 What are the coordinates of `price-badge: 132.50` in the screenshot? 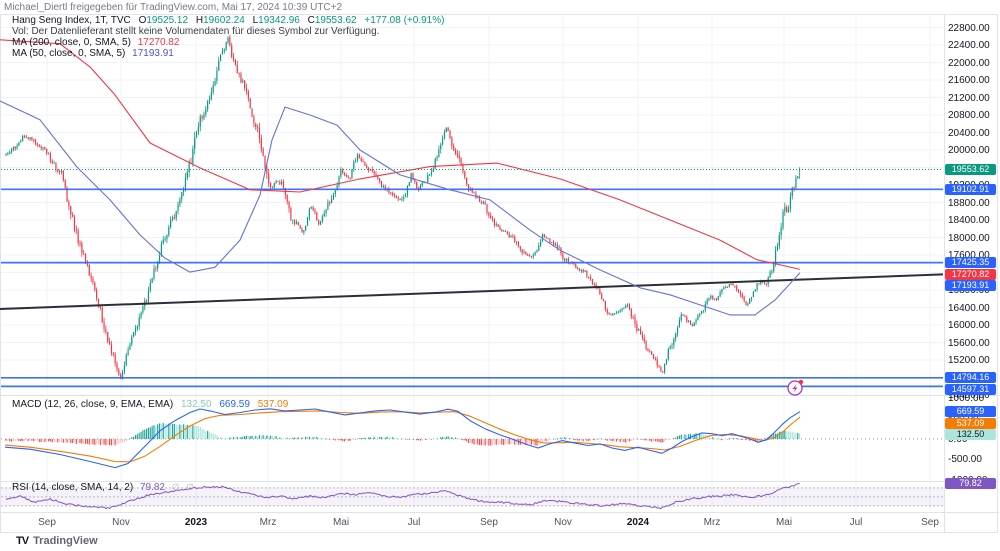 It's located at (970, 435).